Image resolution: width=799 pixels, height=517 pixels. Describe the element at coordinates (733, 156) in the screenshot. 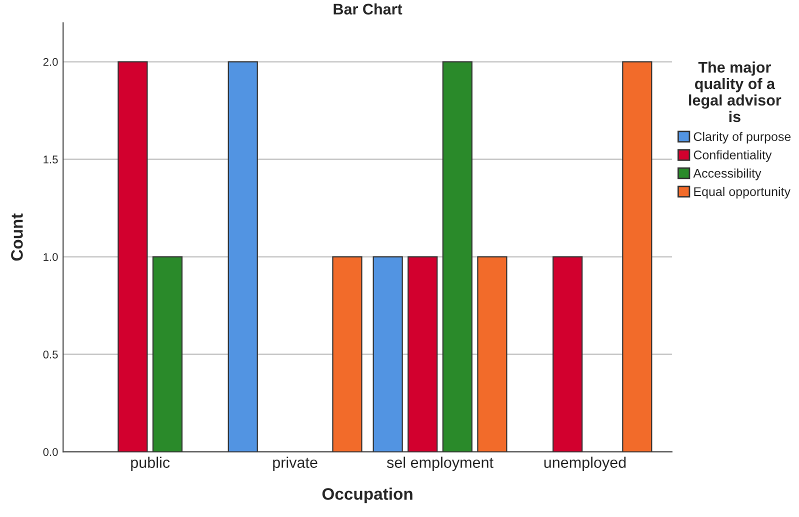

I see `legend-label: Confidentiality` at that location.